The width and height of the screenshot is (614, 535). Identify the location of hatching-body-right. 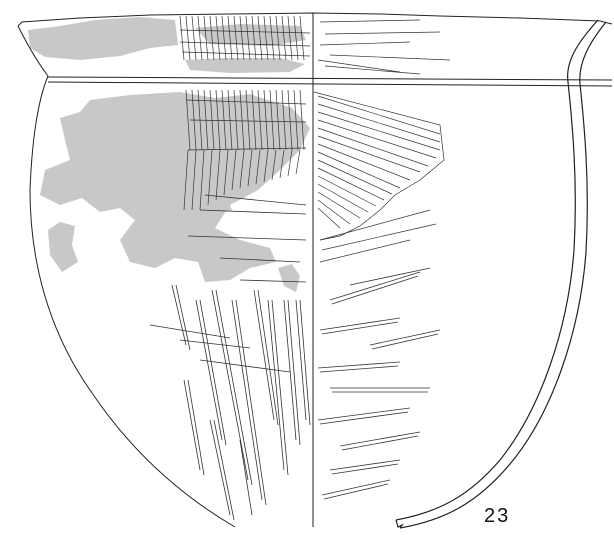
(379, 177).